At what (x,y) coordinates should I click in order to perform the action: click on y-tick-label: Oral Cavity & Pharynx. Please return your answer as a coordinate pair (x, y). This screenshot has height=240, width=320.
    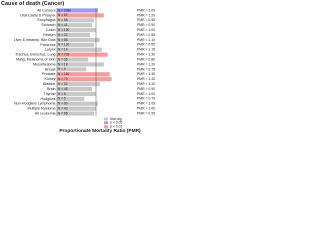
    Looking at the image, I should click on (38, 15).